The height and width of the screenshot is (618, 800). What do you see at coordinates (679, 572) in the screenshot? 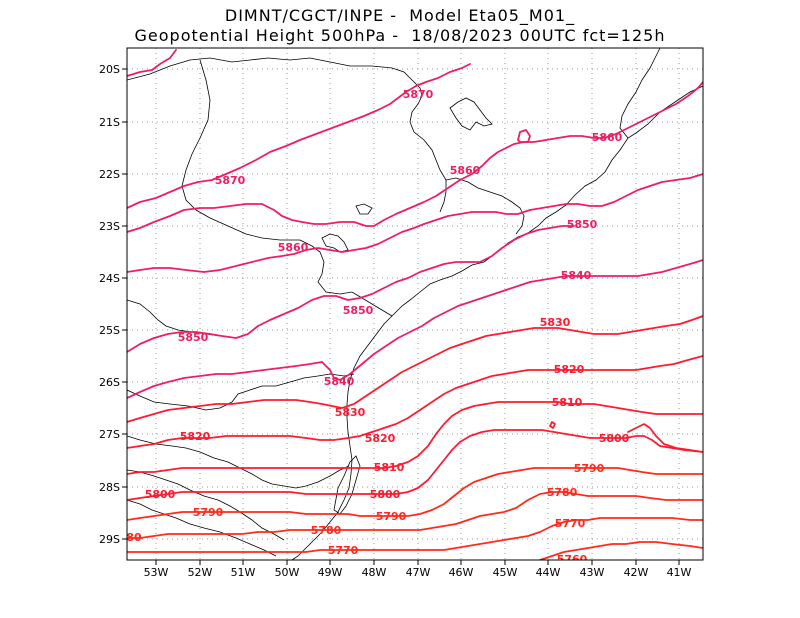
I see `lon-label: 41W` at bounding box center [679, 572].